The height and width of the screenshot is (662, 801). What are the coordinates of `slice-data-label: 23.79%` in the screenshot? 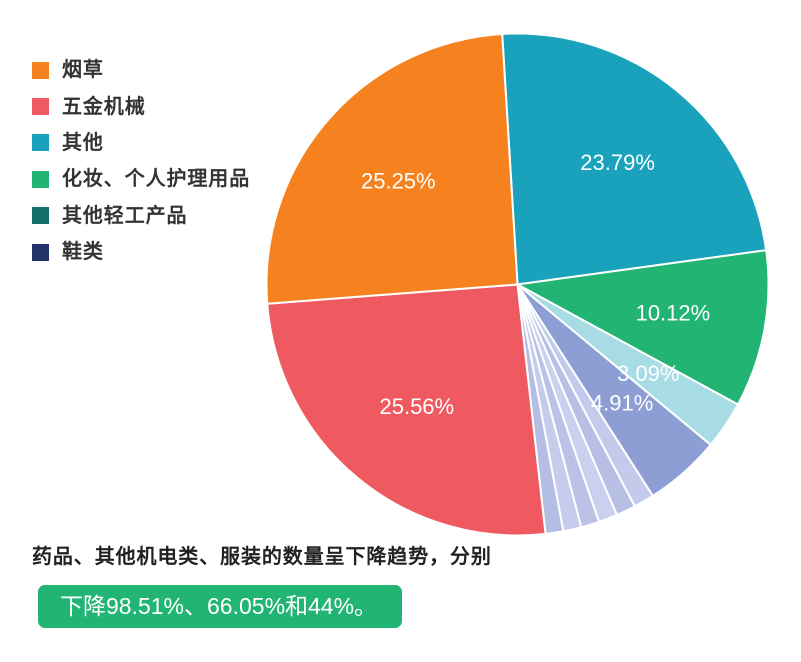 It's located at (617, 162).